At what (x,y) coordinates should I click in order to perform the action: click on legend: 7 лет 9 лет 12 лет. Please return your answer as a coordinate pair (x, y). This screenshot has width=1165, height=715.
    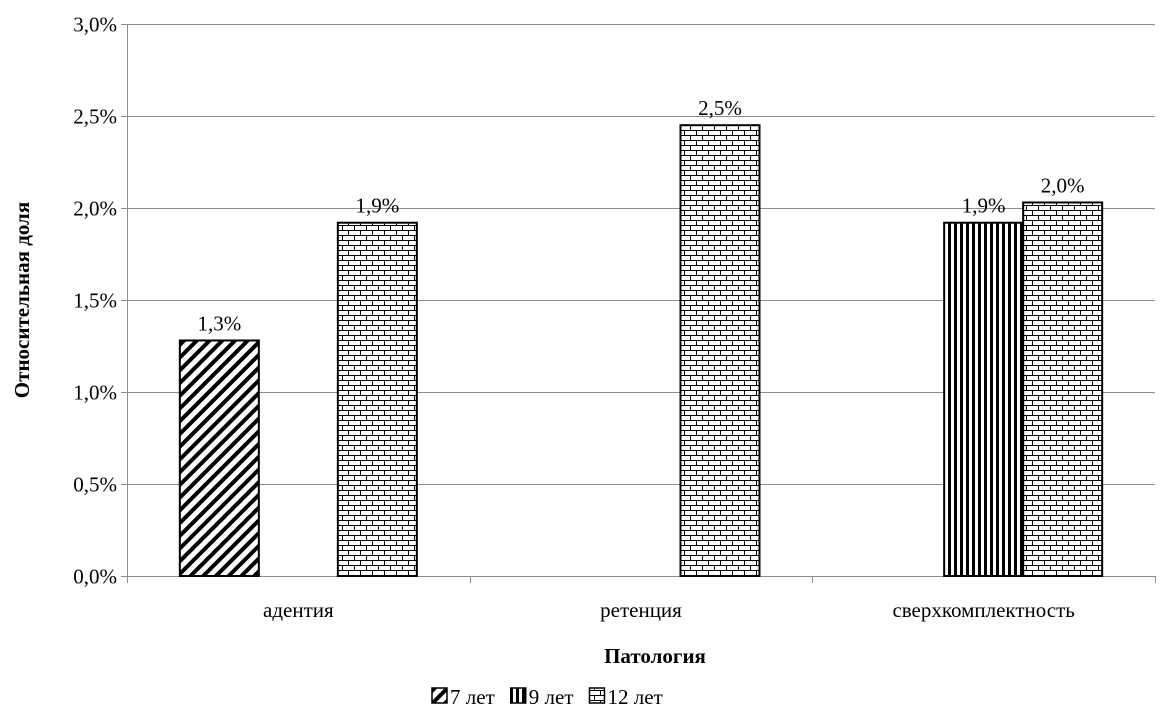
    Looking at the image, I should click on (547, 697).